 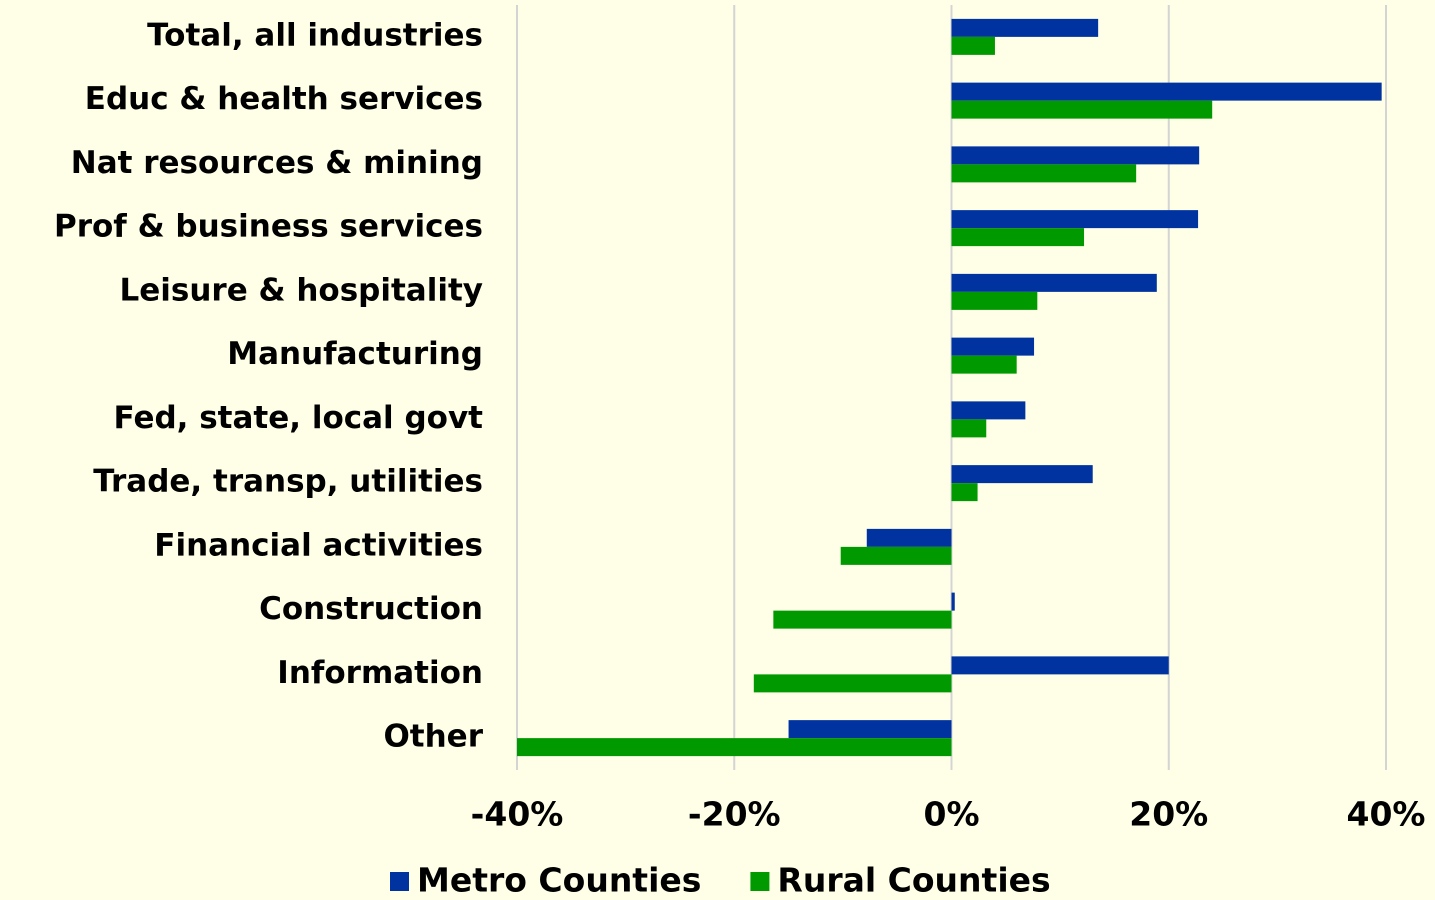 I want to click on category-label: Manufacturing, so click(x=355, y=354).